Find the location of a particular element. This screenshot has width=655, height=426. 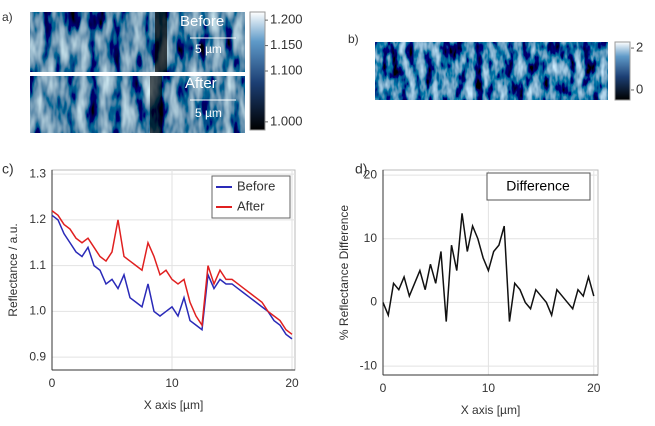

y-tick-label: 1.1 is located at coordinates (37, 265).